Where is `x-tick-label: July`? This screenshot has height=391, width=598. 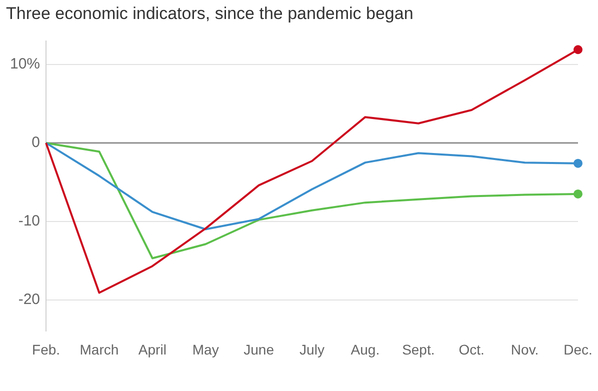 x-tick-label: July is located at coordinates (312, 349).